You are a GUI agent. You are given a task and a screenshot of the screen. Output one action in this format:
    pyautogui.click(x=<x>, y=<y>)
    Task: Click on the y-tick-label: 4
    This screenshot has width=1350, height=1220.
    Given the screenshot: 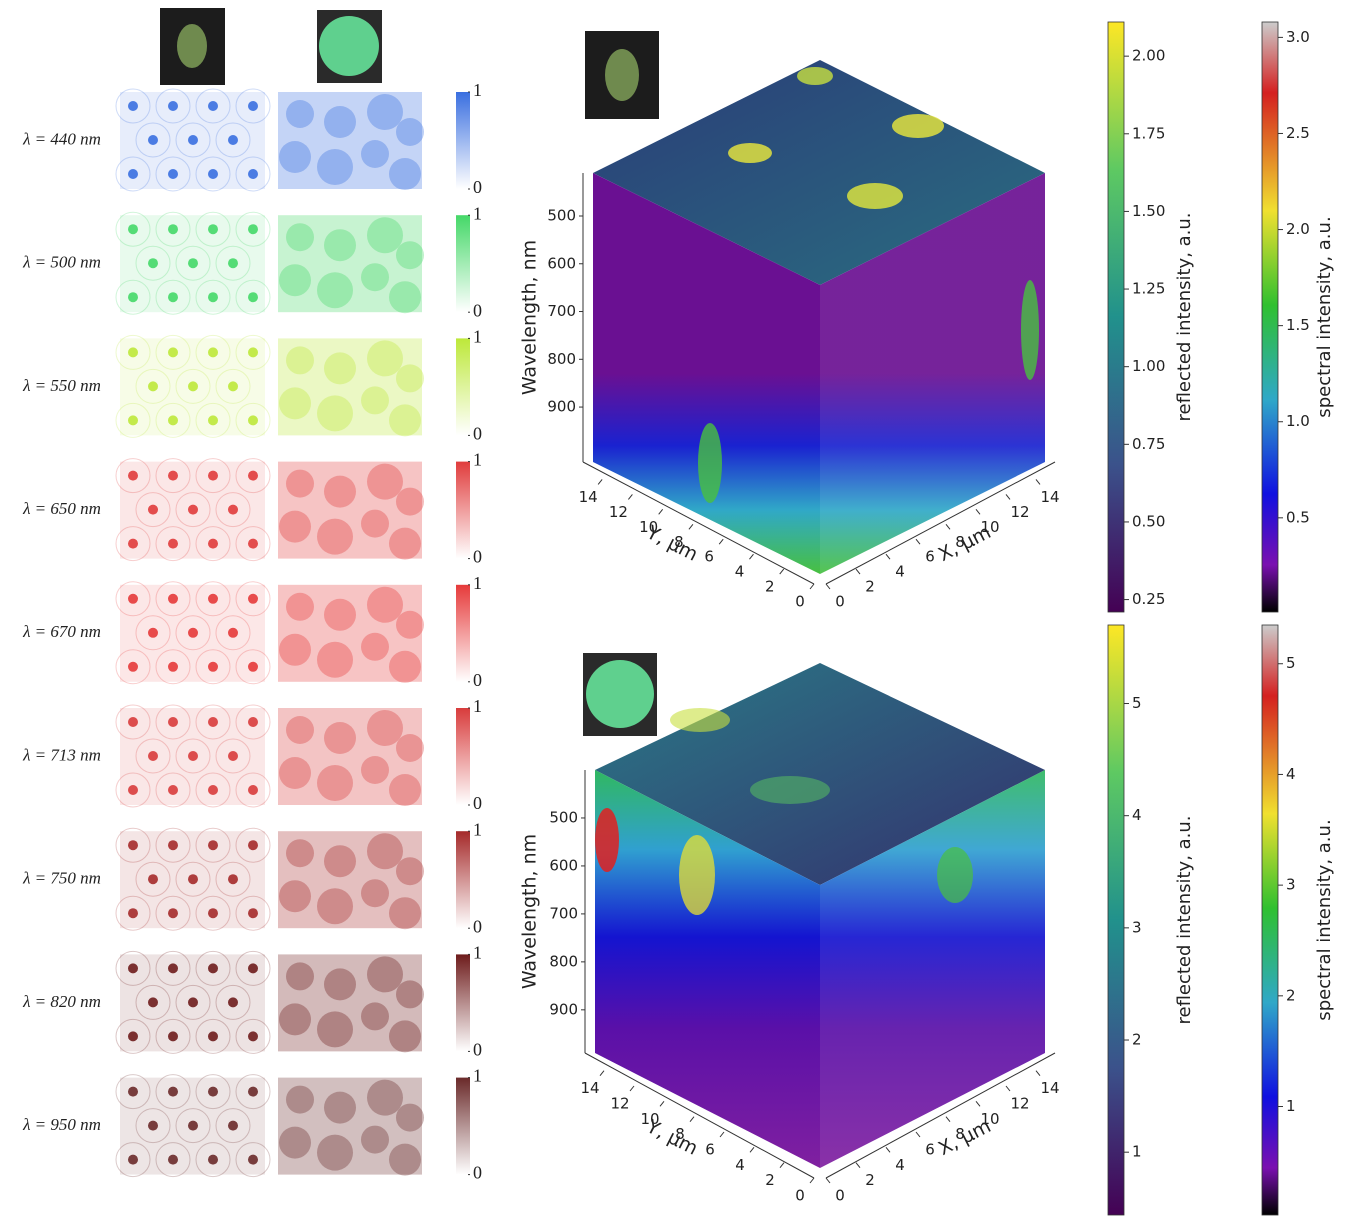 What is the action you would take?
    pyautogui.click(x=740, y=572)
    